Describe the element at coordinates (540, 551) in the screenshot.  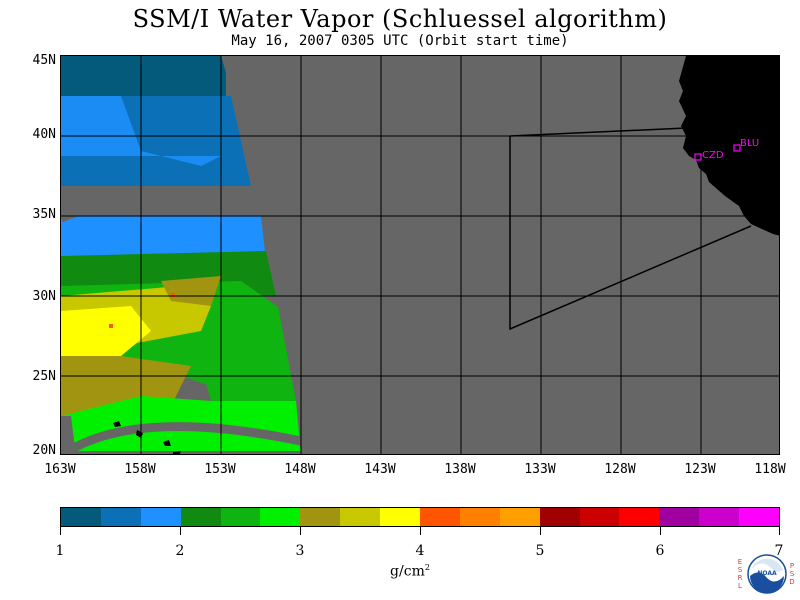
I see `colorbar-label-5: 5` at that location.